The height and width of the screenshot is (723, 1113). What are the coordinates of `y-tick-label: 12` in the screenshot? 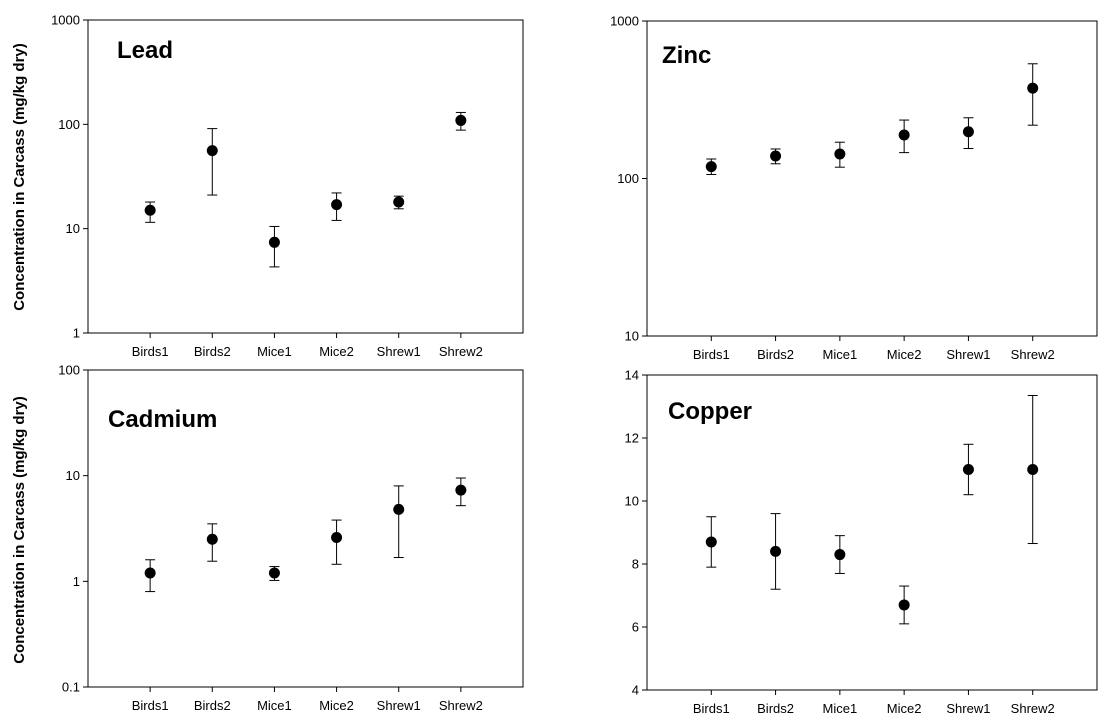 It's located at (632, 438).